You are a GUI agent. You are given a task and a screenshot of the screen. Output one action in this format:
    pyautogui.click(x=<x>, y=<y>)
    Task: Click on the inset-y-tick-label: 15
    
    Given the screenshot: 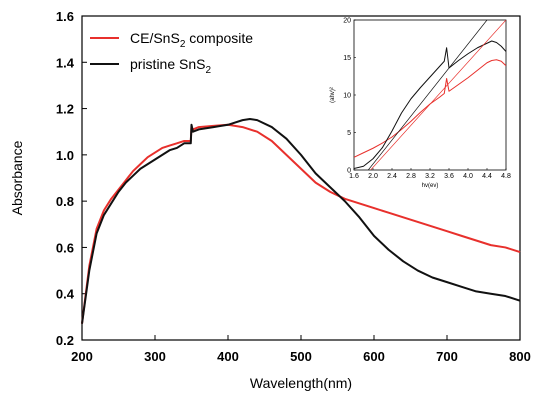 What is the action you would take?
    pyautogui.click(x=347, y=58)
    